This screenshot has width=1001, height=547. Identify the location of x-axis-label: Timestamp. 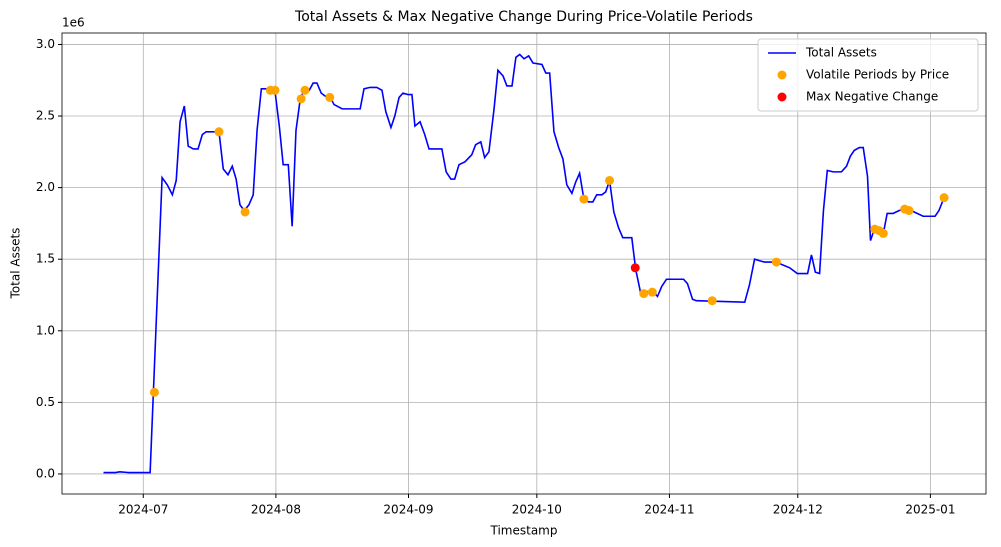
(524, 531).